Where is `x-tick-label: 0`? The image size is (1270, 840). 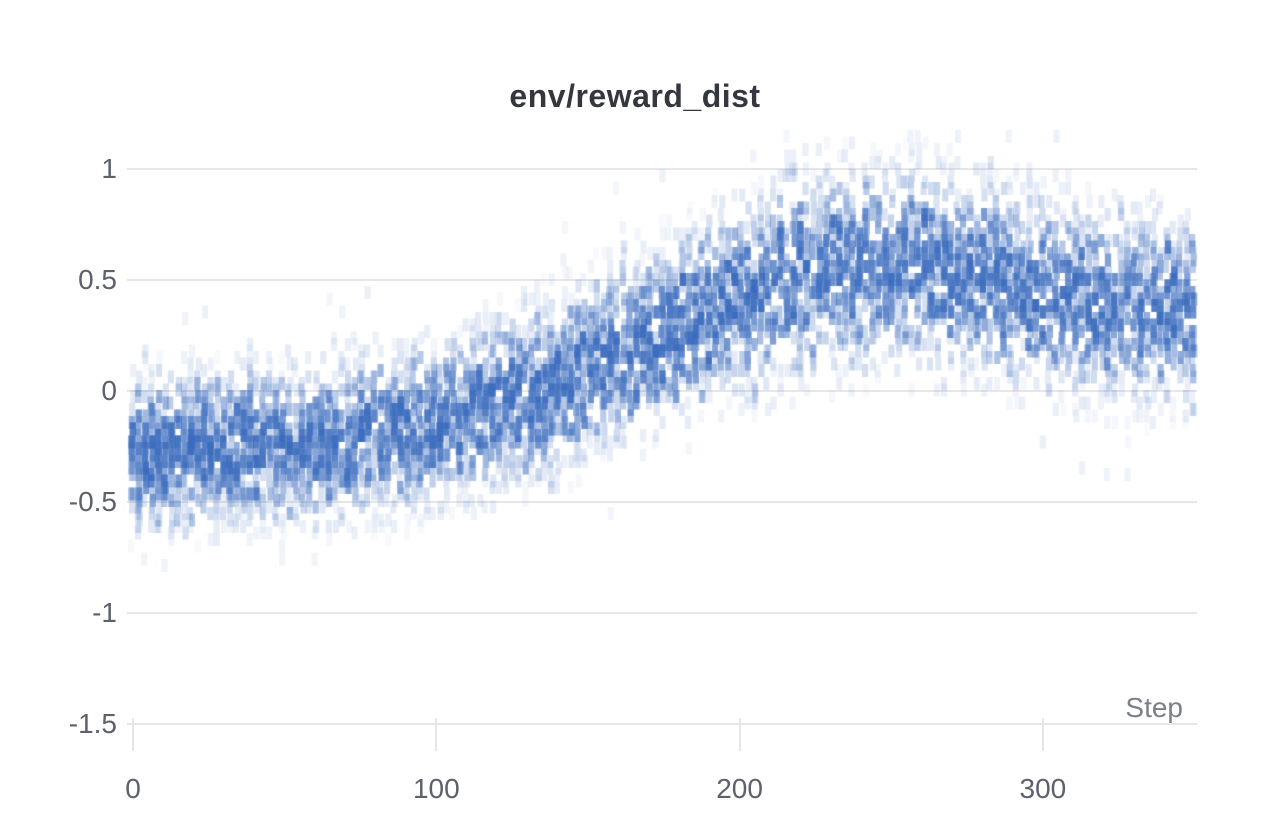 x-tick-label: 0 is located at coordinates (133, 788).